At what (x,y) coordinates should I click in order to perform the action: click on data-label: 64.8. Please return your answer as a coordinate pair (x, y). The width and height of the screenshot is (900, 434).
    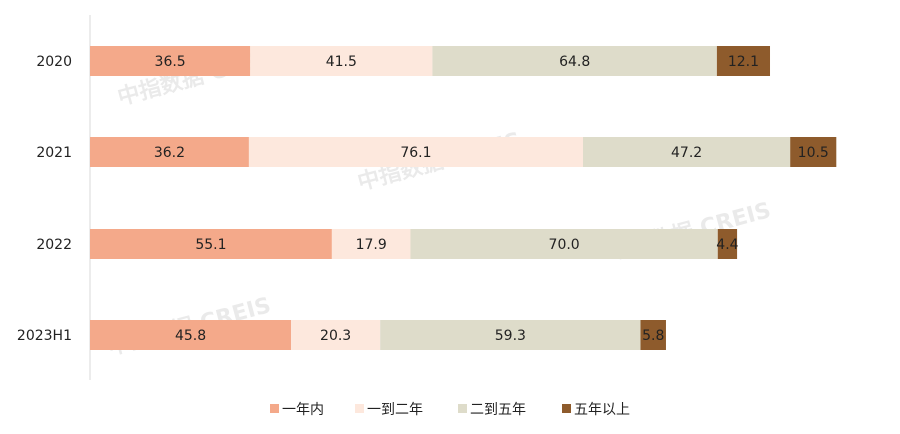
    Looking at the image, I should click on (574, 62).